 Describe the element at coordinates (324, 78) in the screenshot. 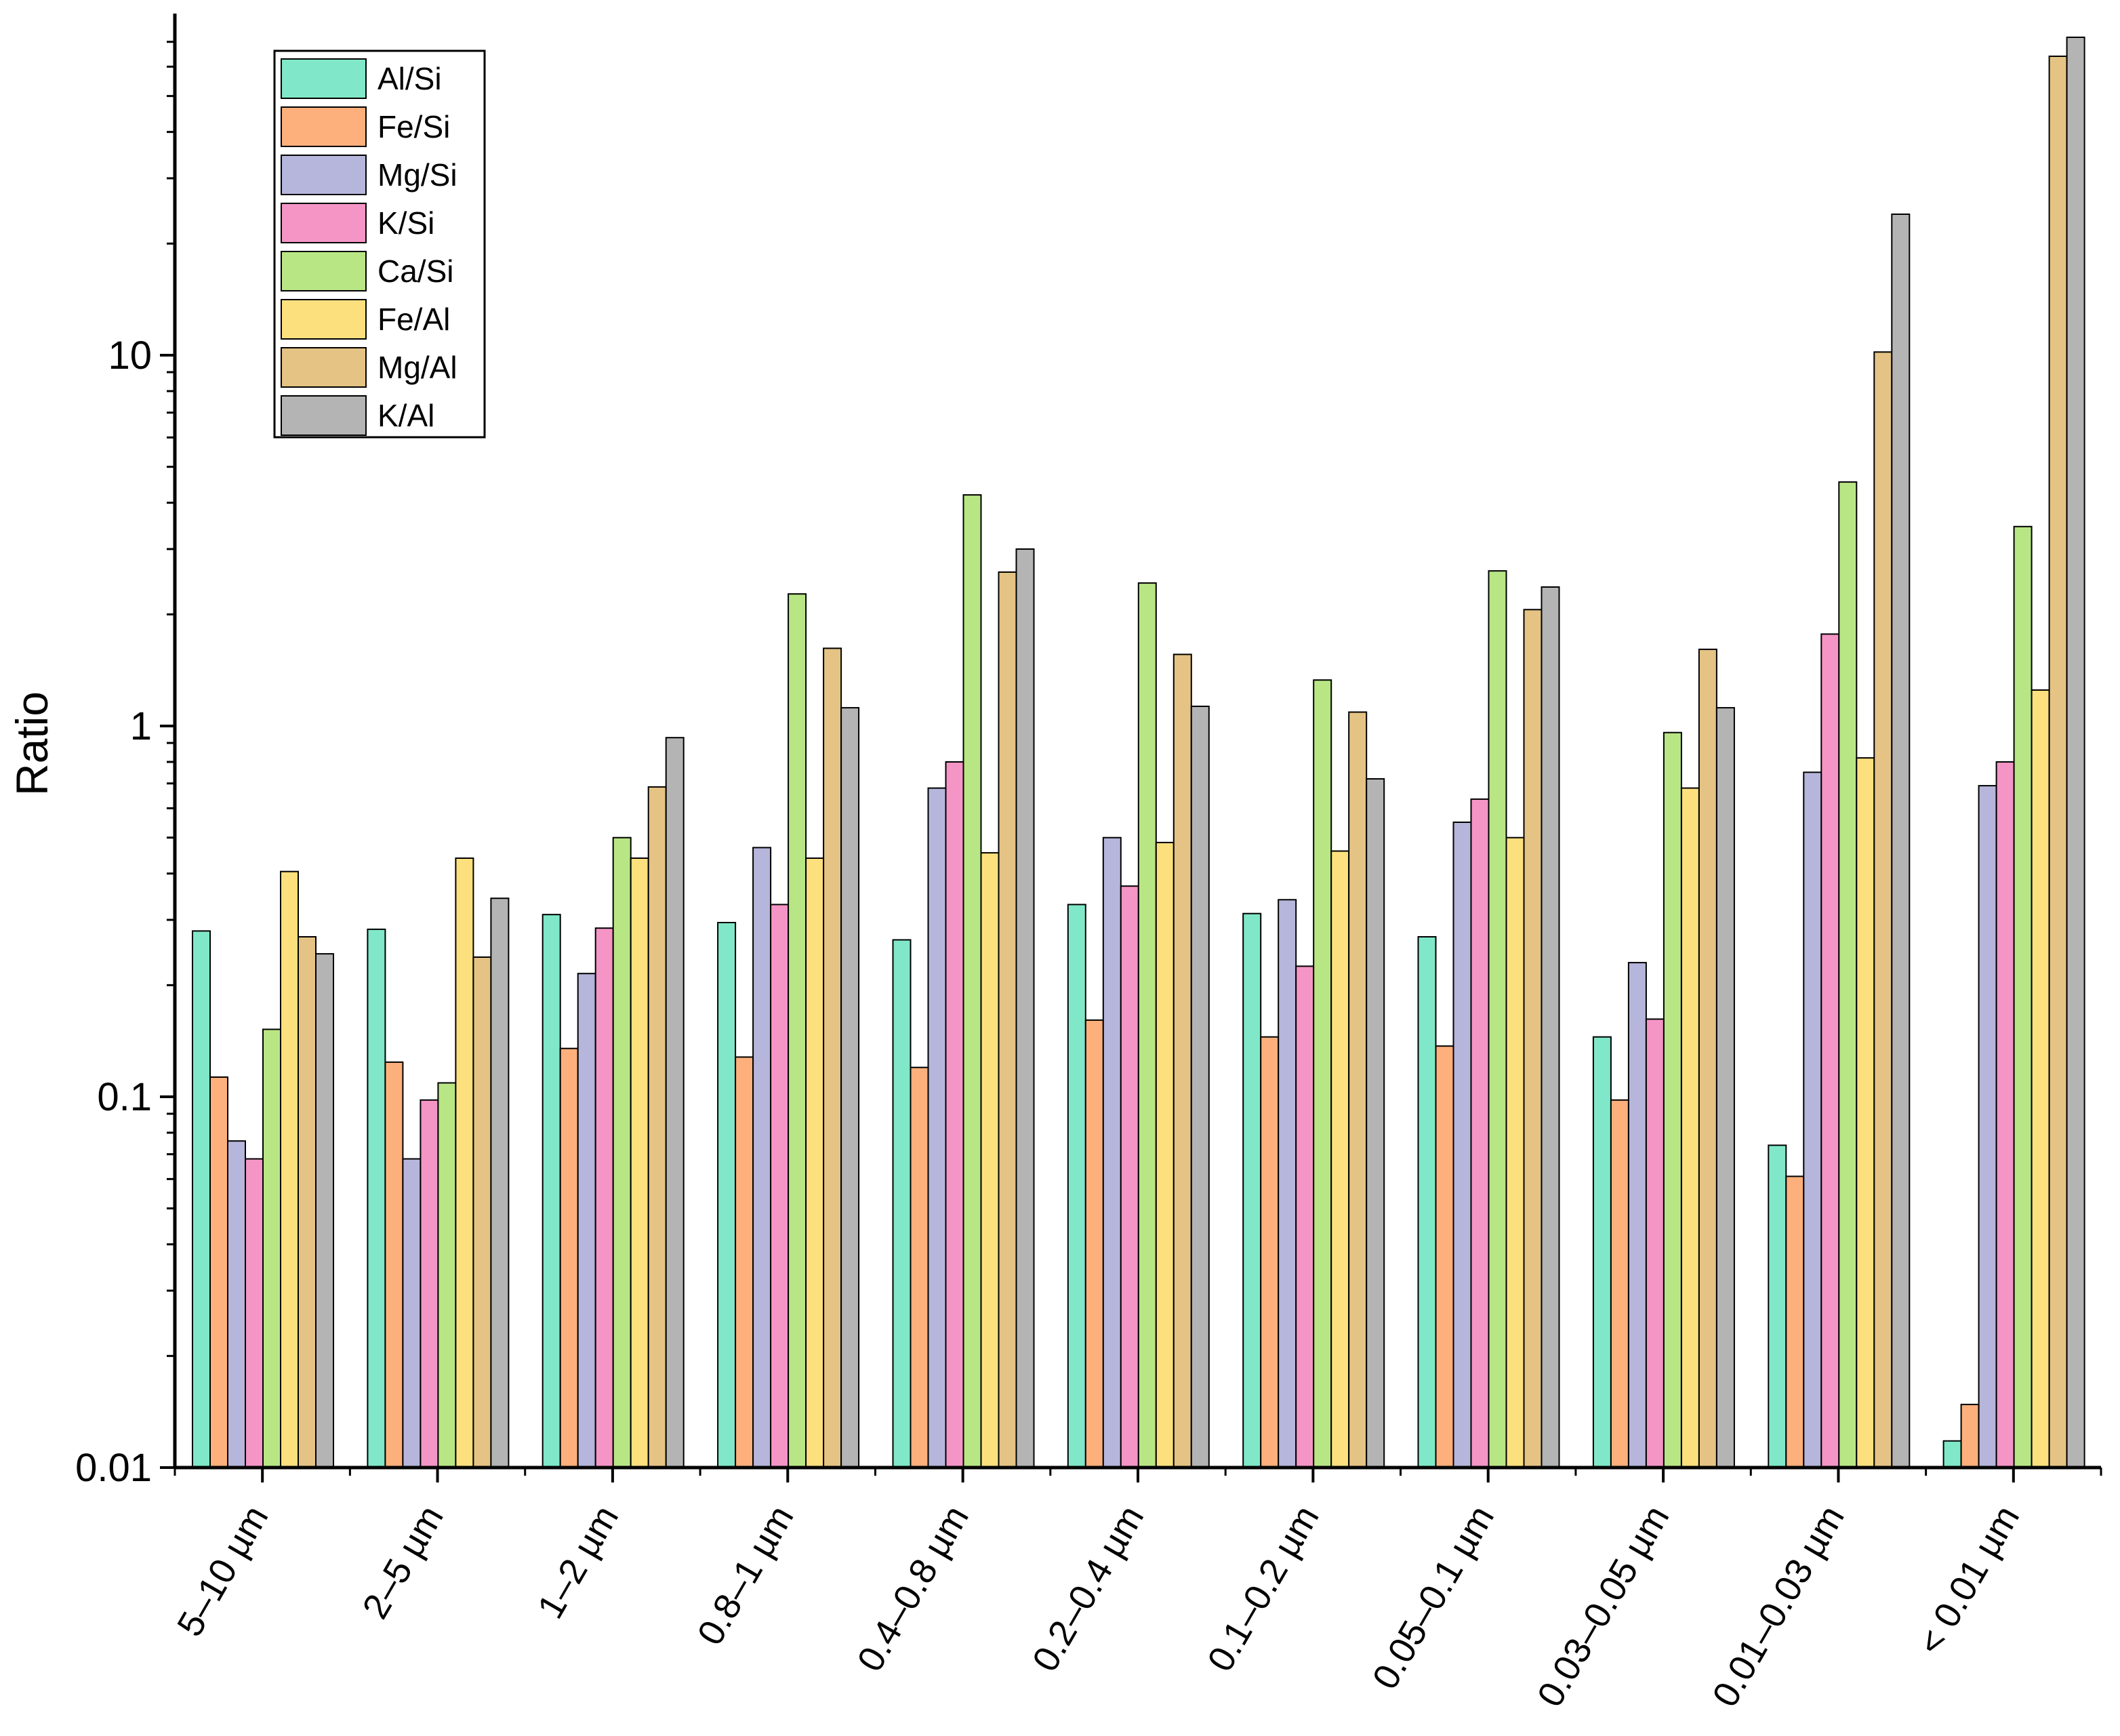

I see `legend-swatch-al-si` at that location.